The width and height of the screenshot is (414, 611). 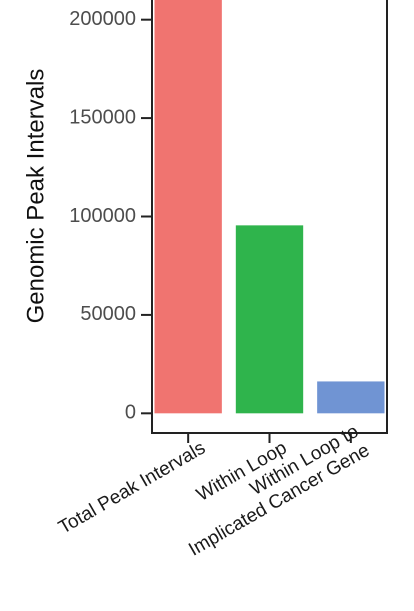 What do you see at coordinates (102, 19) in the screenshot?
I see `y-tick-label: 200000` at bounding box center [102, 19].